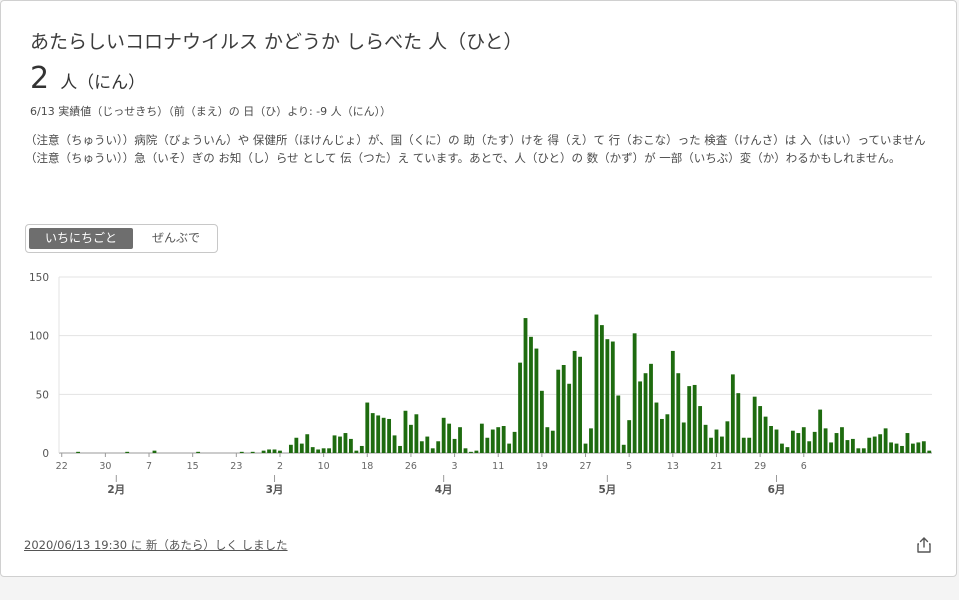 Image resolution: width=959 pixels, height=600 pixels. What do you see at coordinates (411, 466) in the screenshot?
I see `x-tick-label: 26` at bounding box center [411, 466].